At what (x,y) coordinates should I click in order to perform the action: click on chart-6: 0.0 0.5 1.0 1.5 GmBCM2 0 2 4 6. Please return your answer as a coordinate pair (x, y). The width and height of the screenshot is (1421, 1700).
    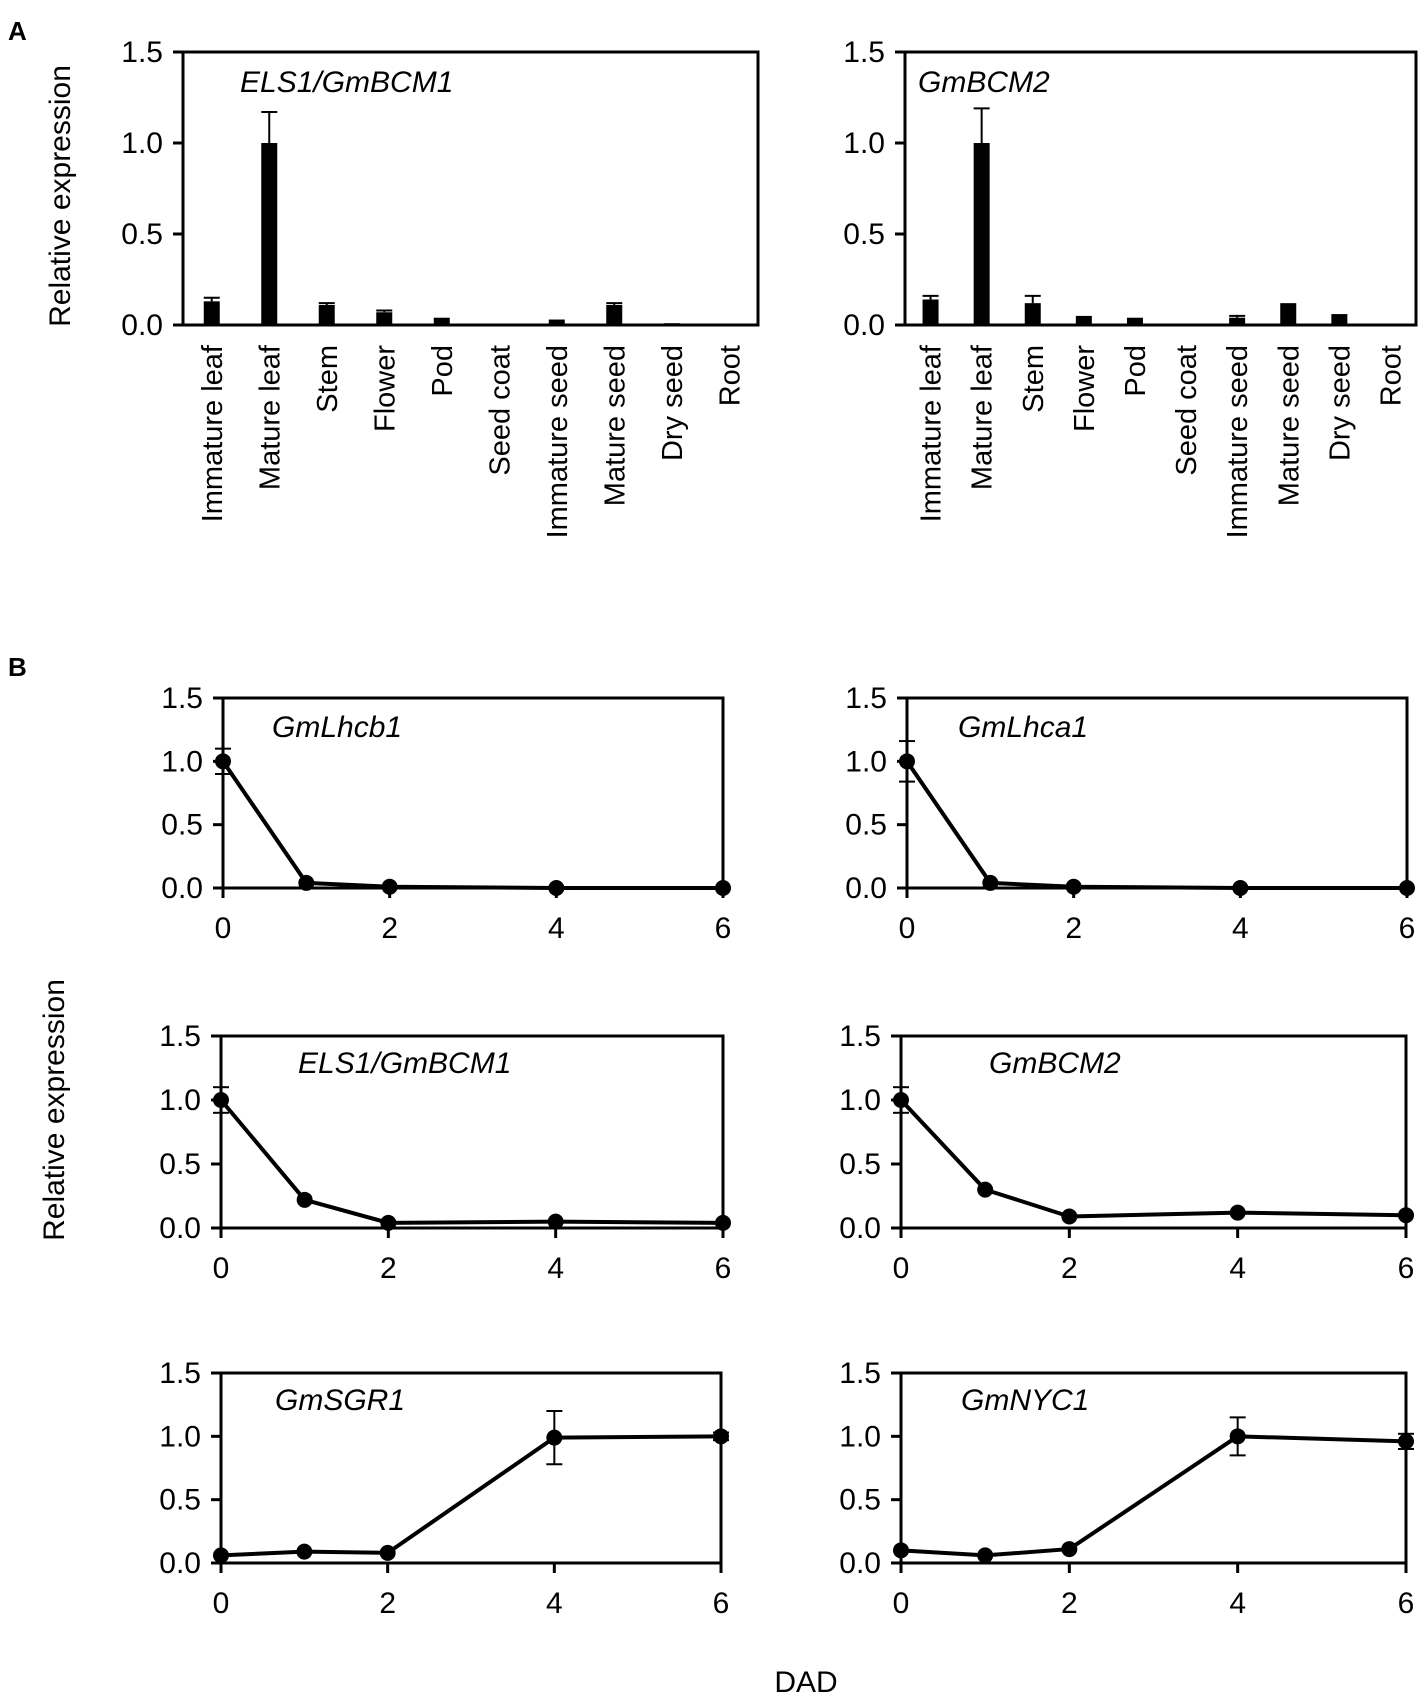
    Looking at the image, I should click on (1126, 1152).